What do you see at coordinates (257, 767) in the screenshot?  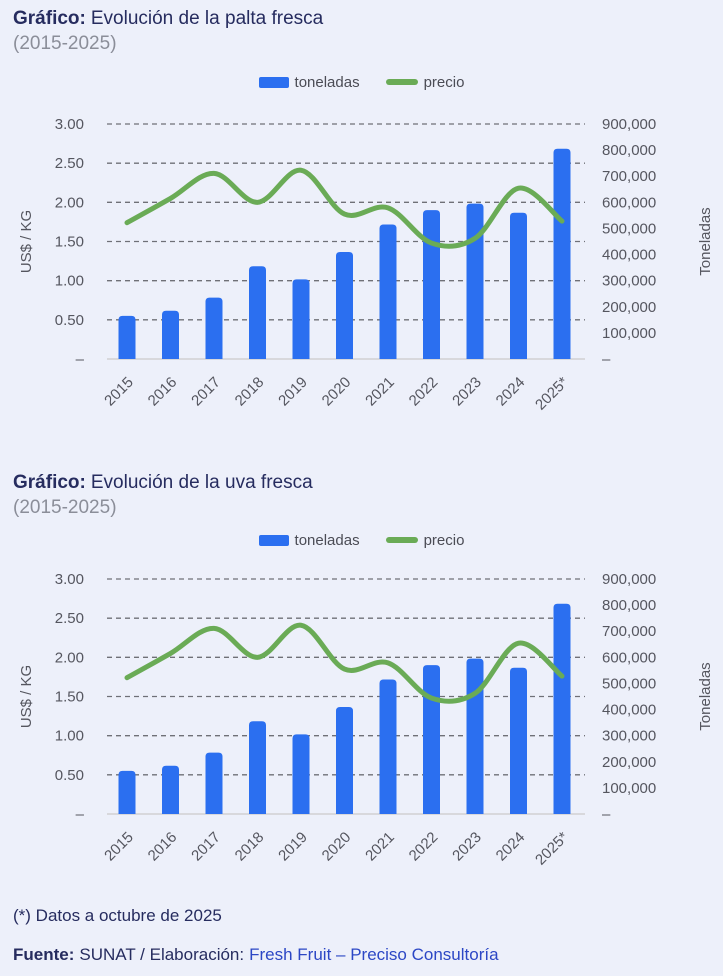 I see `bar-2018` at bounding box center [257, 767].